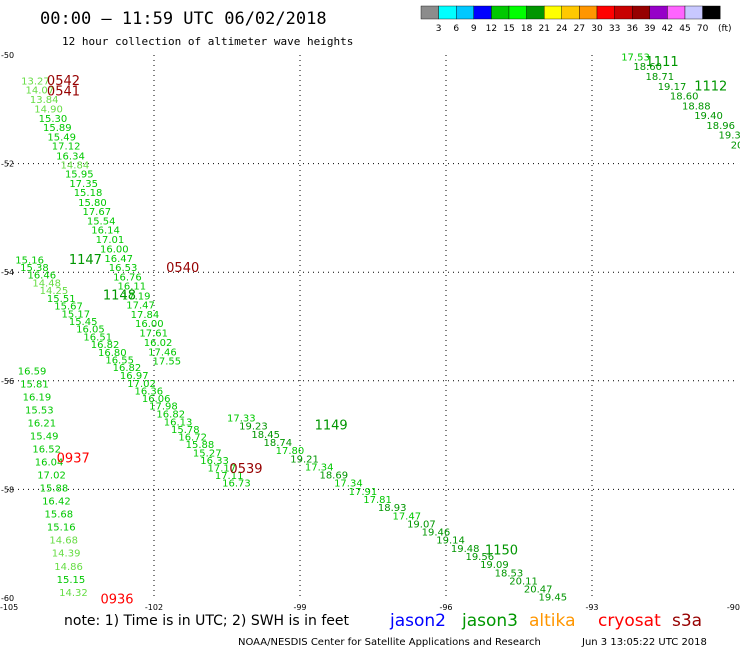 This screenshot has width=740, height=650. What do you see at coordinates (7, 272) in the screenshot?
I see `lat-tick-label: -54` at bounding box center [7, 272].